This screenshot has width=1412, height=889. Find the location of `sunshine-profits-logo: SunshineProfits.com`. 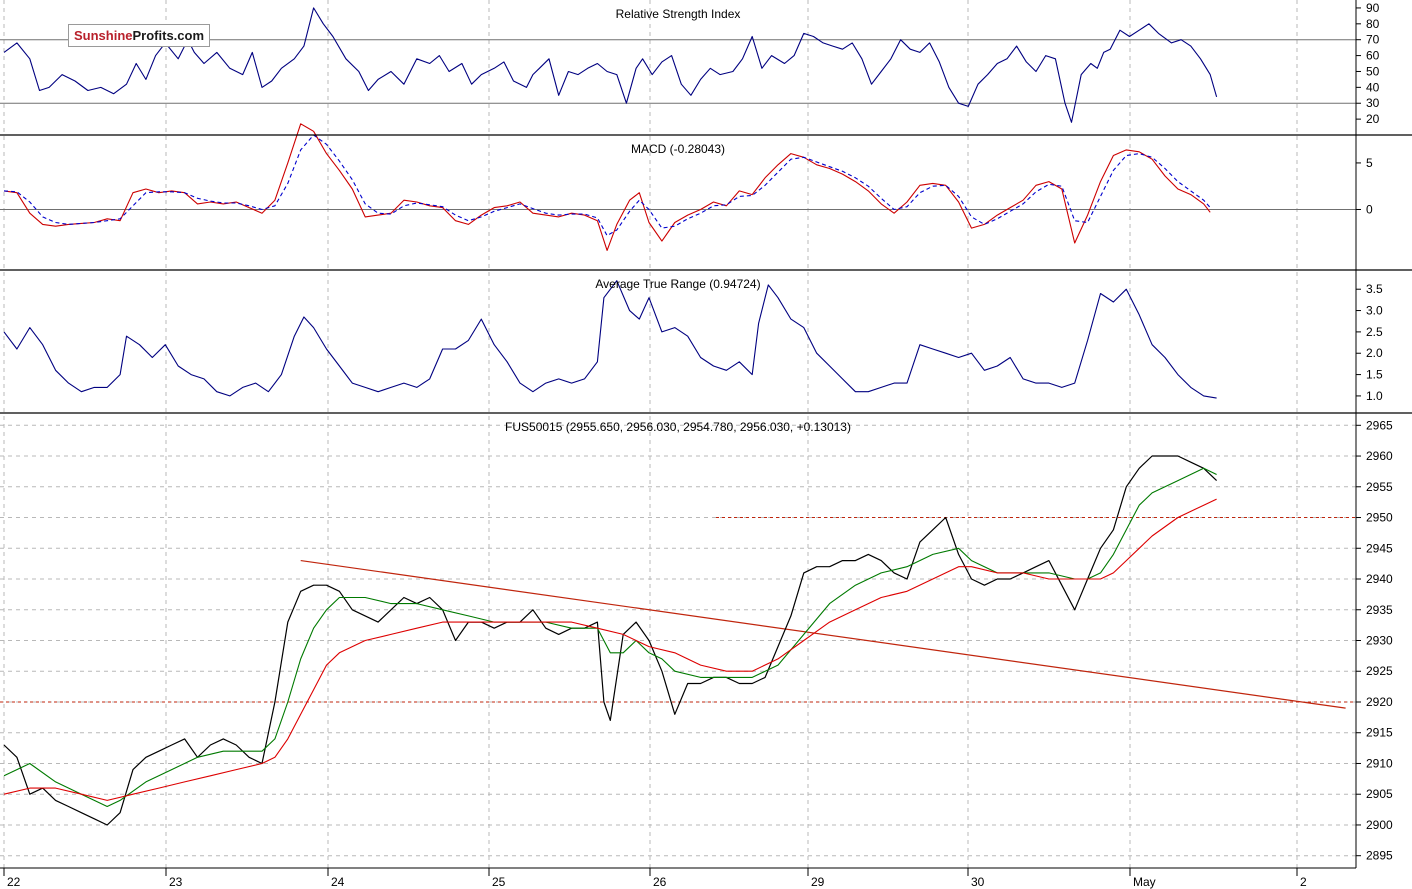

sunshine-profits-logo: SunshineProfits.com is located at coordinates (139, 35).